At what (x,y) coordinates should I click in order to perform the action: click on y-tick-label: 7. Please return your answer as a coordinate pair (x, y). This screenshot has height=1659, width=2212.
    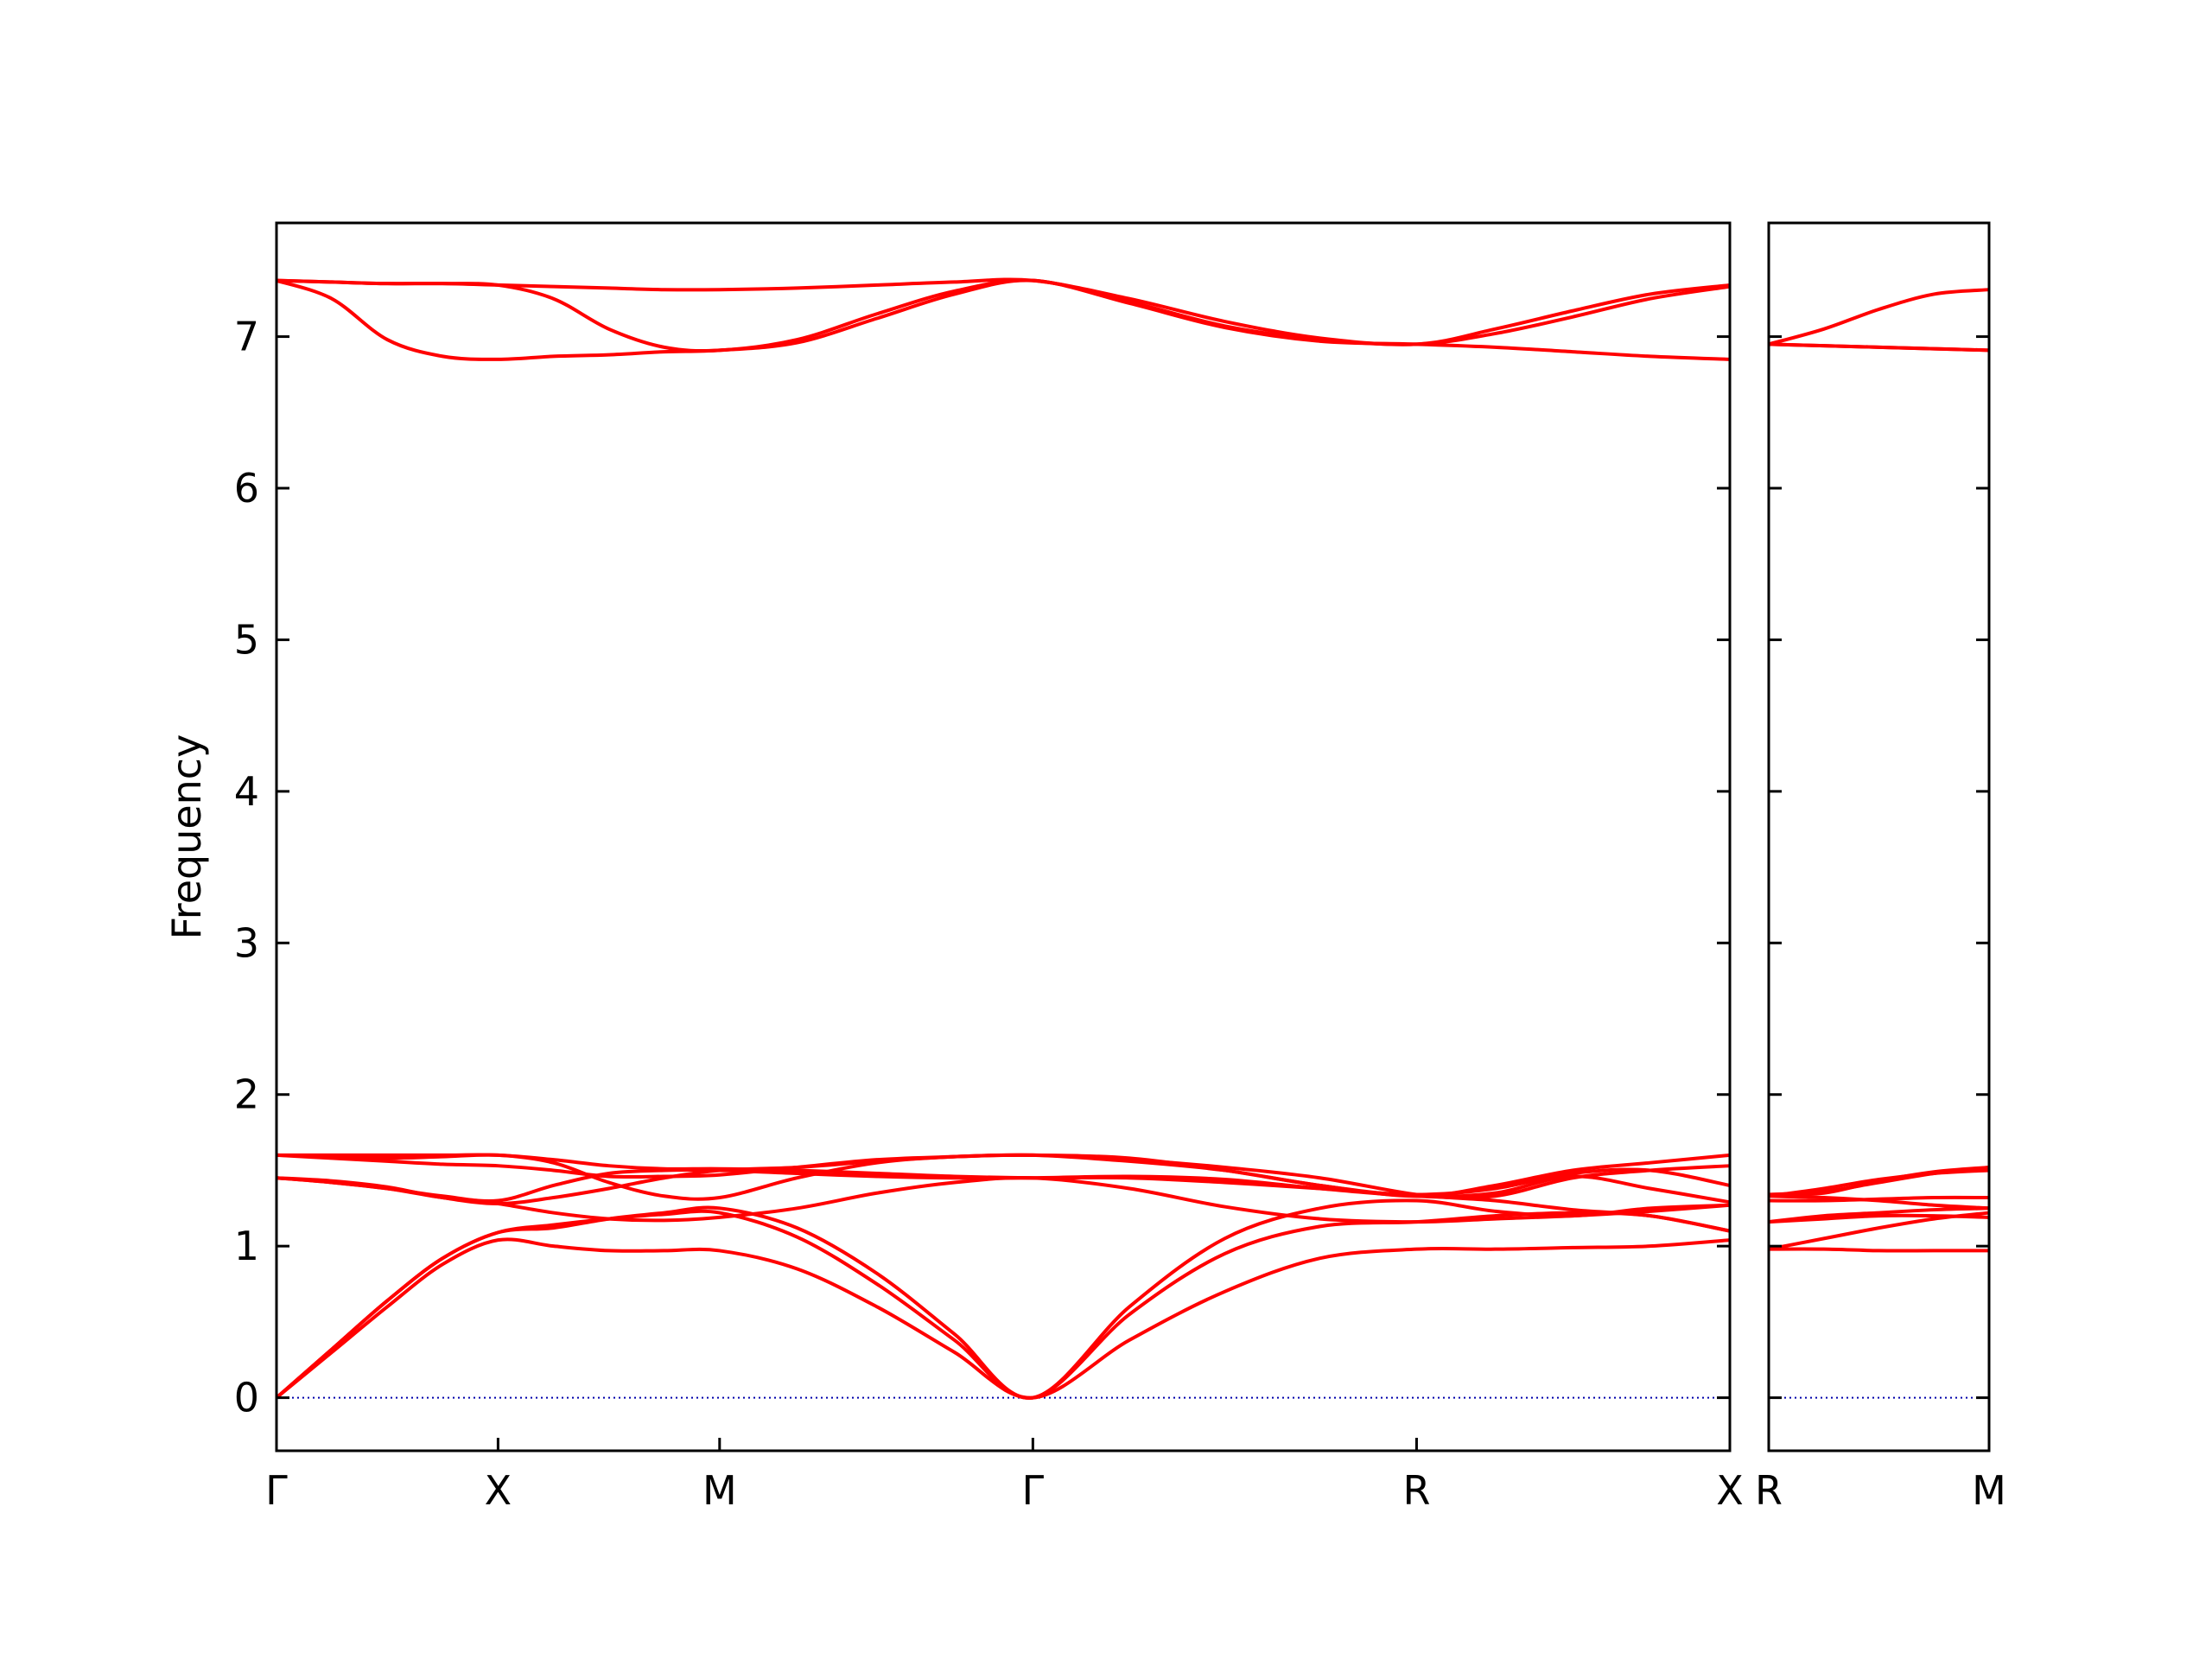
    Looking at the image, I should click on (246, 337).